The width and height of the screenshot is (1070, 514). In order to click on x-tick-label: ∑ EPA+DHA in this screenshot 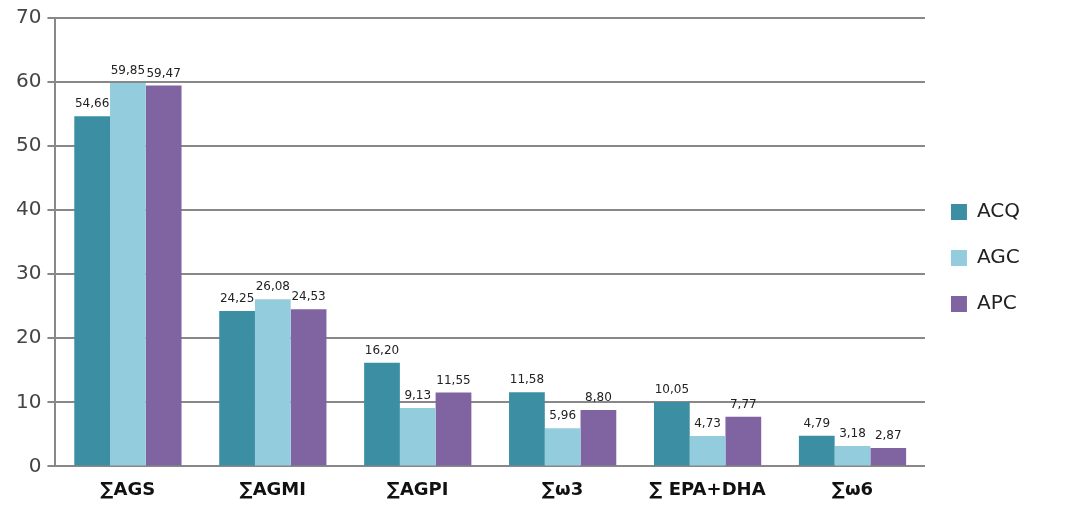, I will do `click(707, 488)`.